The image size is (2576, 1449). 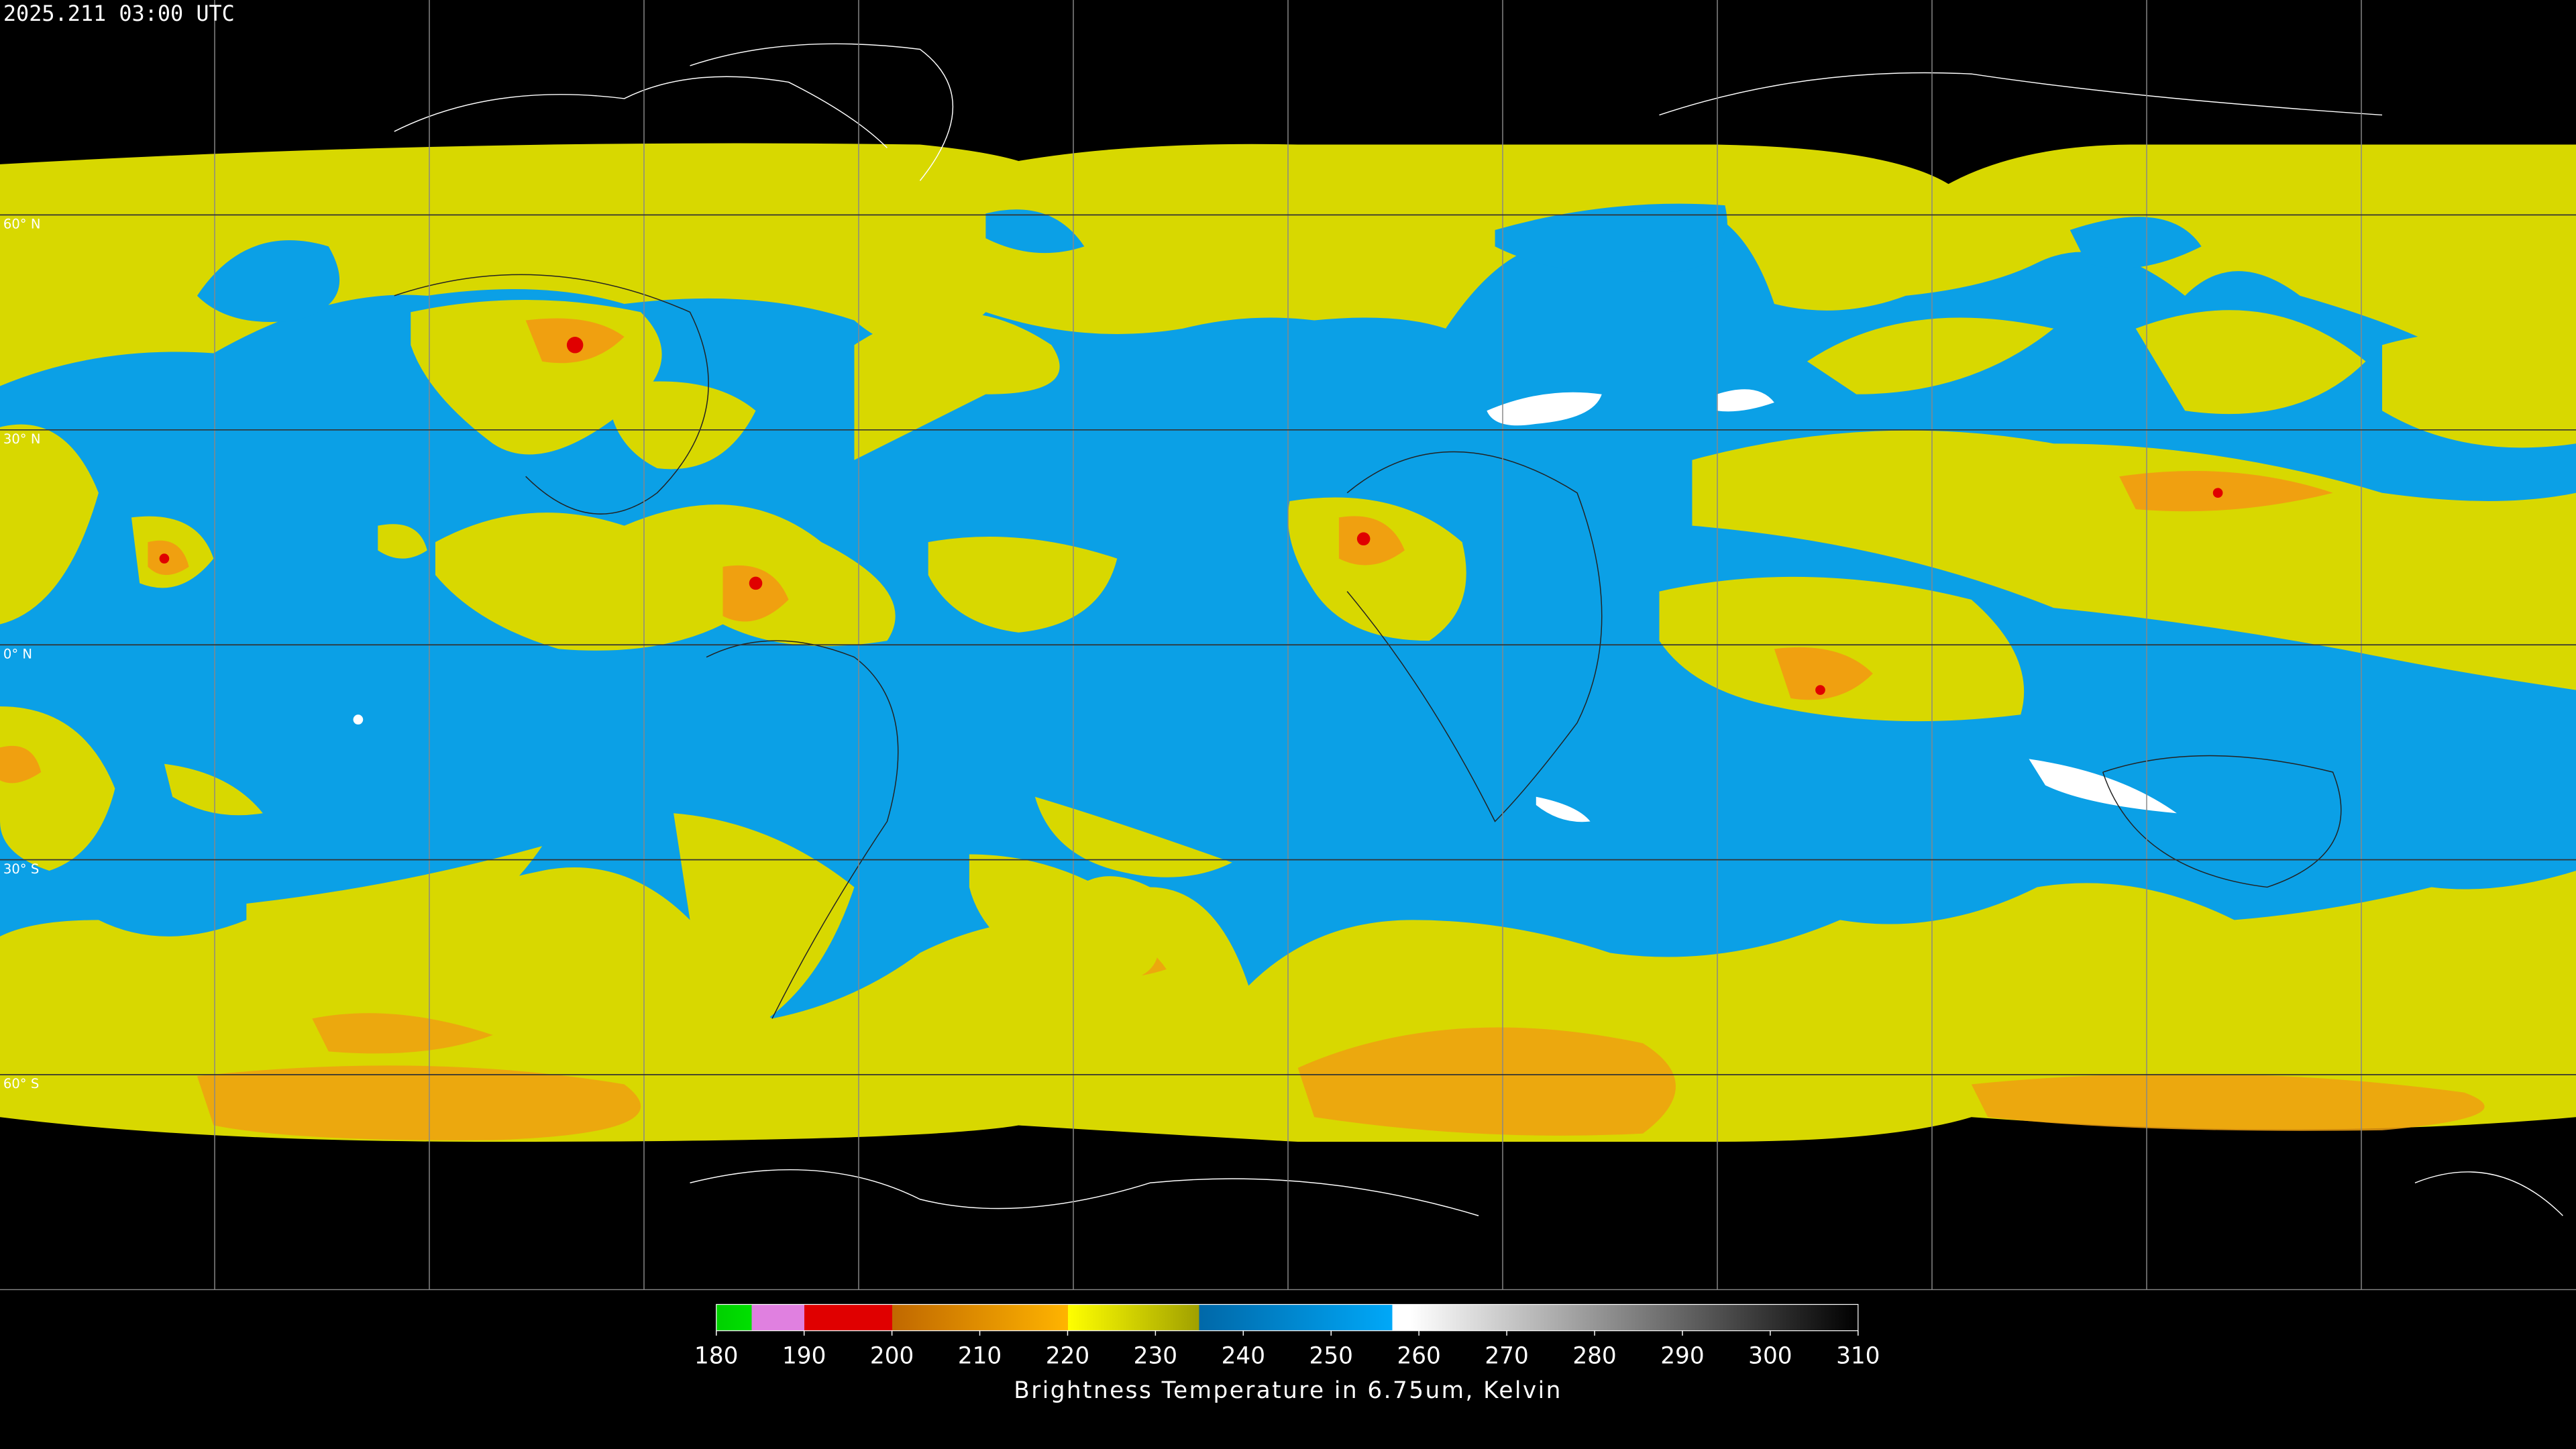 What do you see at coordinates (21, 869) in the screenshot?
I see `latitude-label: 30° S` at bounding box center [21, 869].